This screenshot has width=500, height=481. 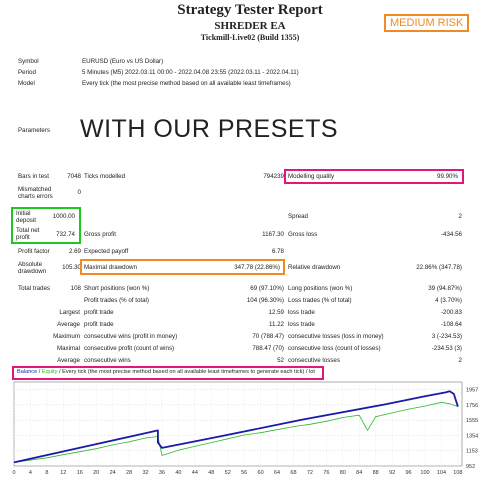 What do you see at coordinates (68, 360) in the screenshot?
I see `average2-label: Average` at bounding box center [68, 360].